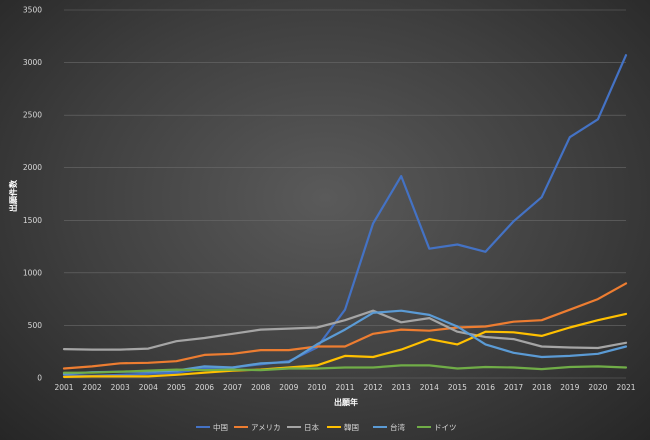 The width and height of the screenshot is (650, 440). Describe the element at coordinates (32, 62) in the screenshot. I see `y-tick-label: 3000` at that location.